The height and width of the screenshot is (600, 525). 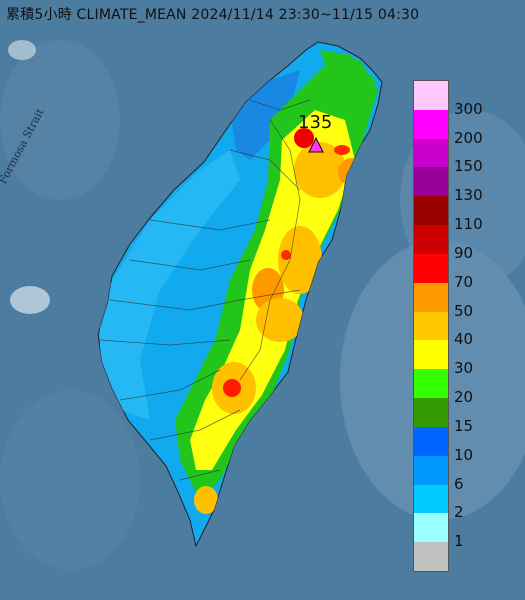 What do you see at coordinates (464, 281) in the screenshot?
I see `legend-tick-label: 70` at bounding box center [464, 281].